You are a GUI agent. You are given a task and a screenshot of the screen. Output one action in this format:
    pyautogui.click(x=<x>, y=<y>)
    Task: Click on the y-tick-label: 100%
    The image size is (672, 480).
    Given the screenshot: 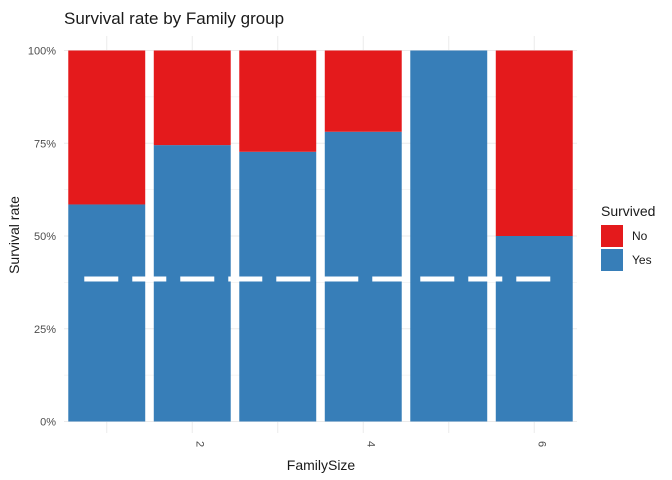 What is the action you would take?
    pyautogui.click(x=42, y=52)
    